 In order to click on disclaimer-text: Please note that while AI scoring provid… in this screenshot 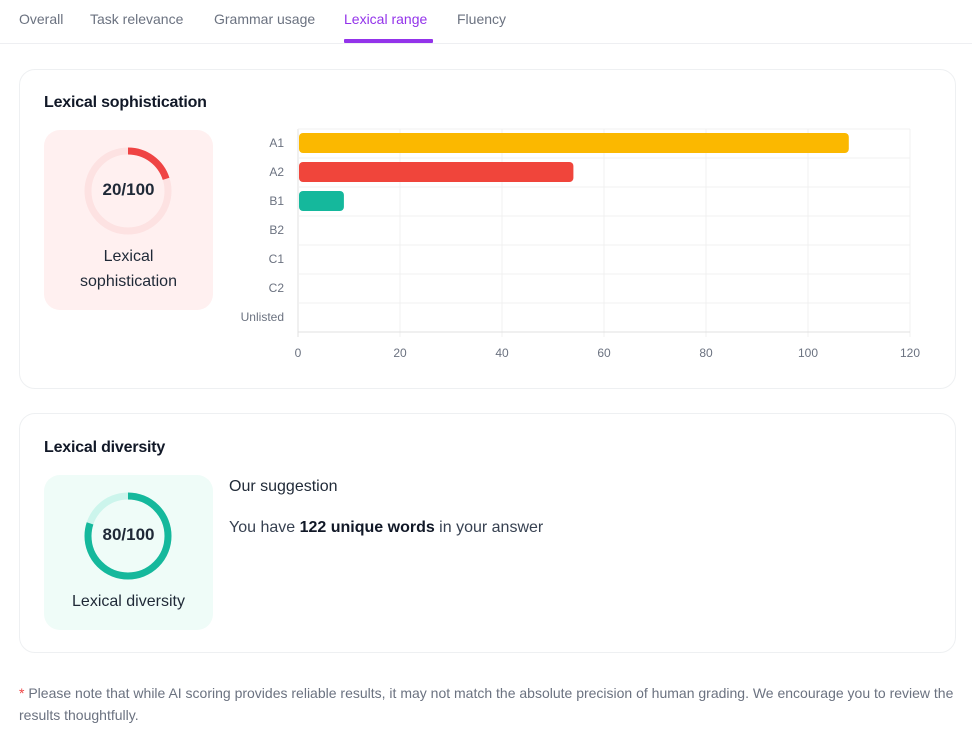, I will do `click(486, 704)`.